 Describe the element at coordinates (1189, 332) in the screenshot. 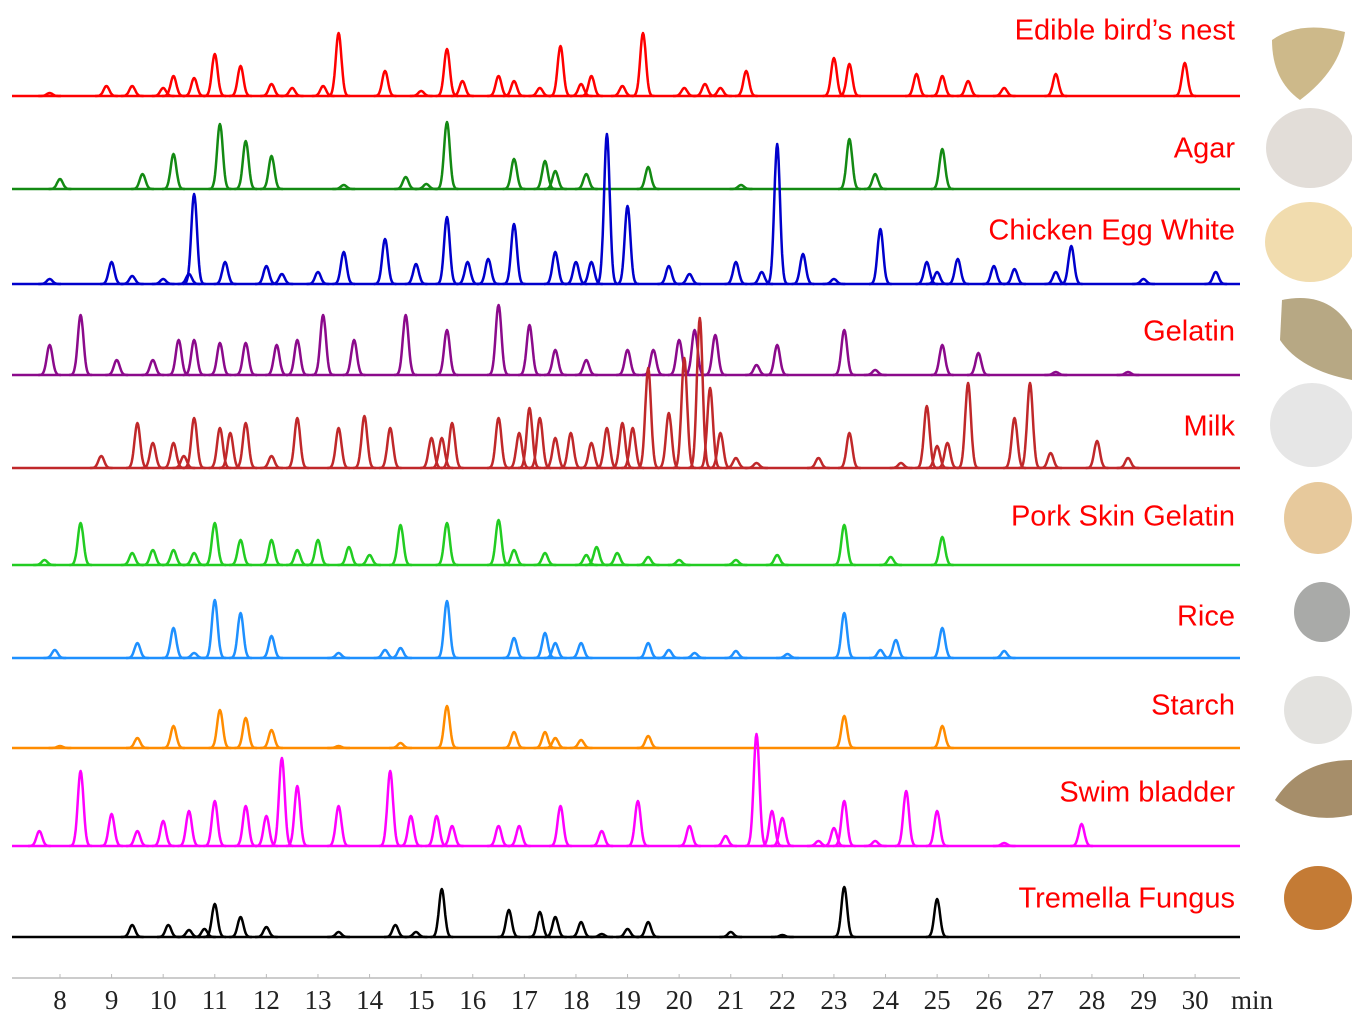

I see `series-name: Gelatin` at that location.